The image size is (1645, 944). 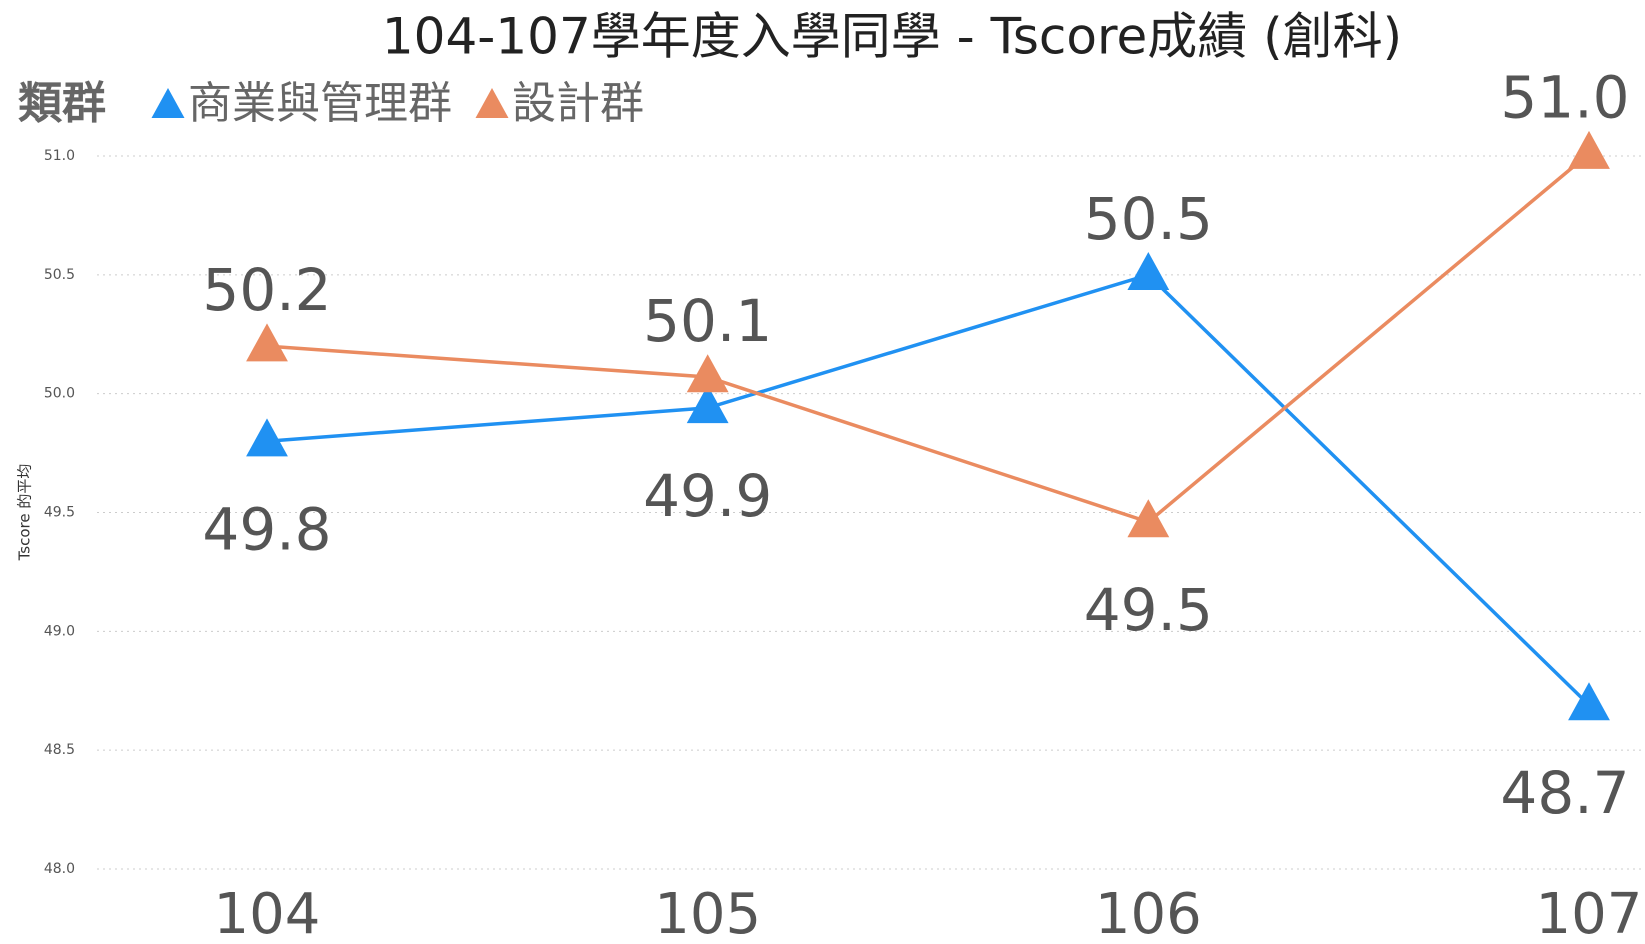 I want to click on x-tick-label: 107, so click(x=1589, y=913).